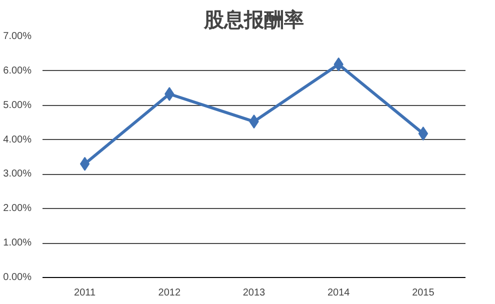  What do you see at coordinates (338, 293) in the screenshot?
I see `x-tick-label: 2014` at bounding box center [338, 293].